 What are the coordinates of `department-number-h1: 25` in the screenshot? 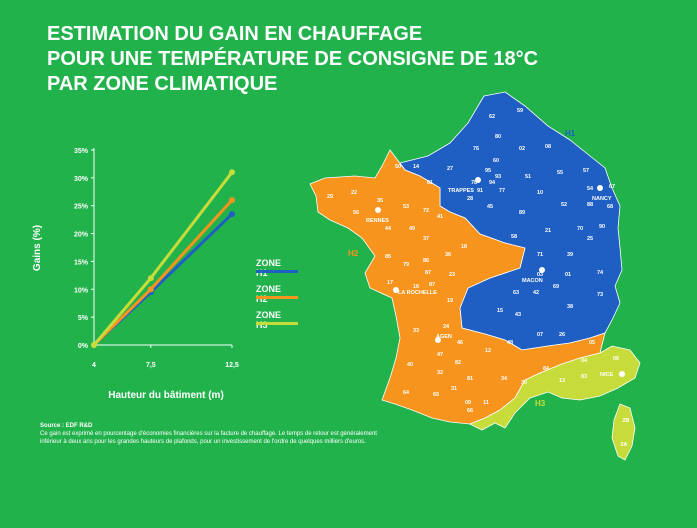 It's located at (590, 239).